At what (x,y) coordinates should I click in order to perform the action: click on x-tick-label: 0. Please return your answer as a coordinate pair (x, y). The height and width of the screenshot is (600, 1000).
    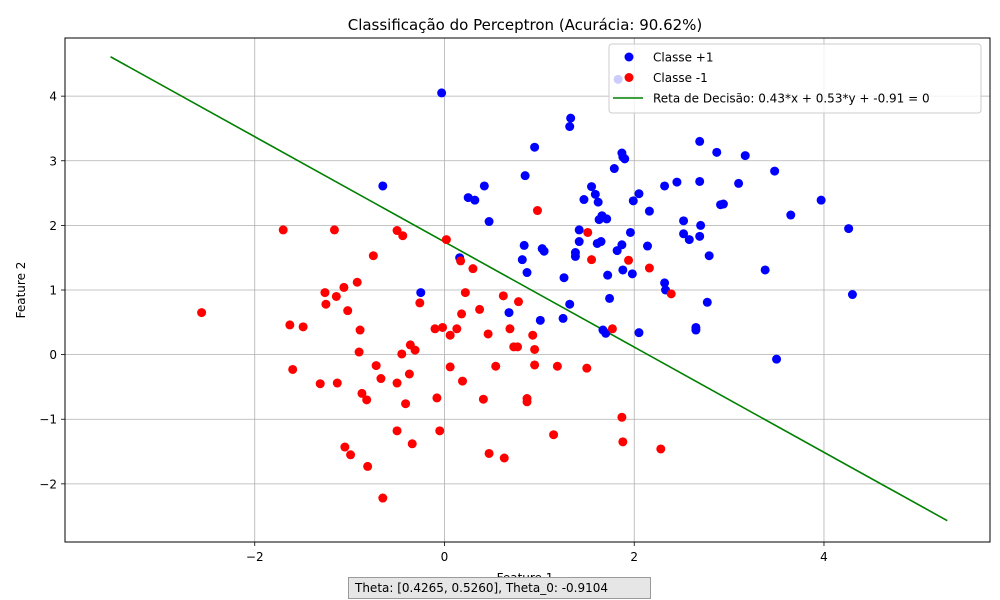
    Looking at the image, I should click on (445, 557).